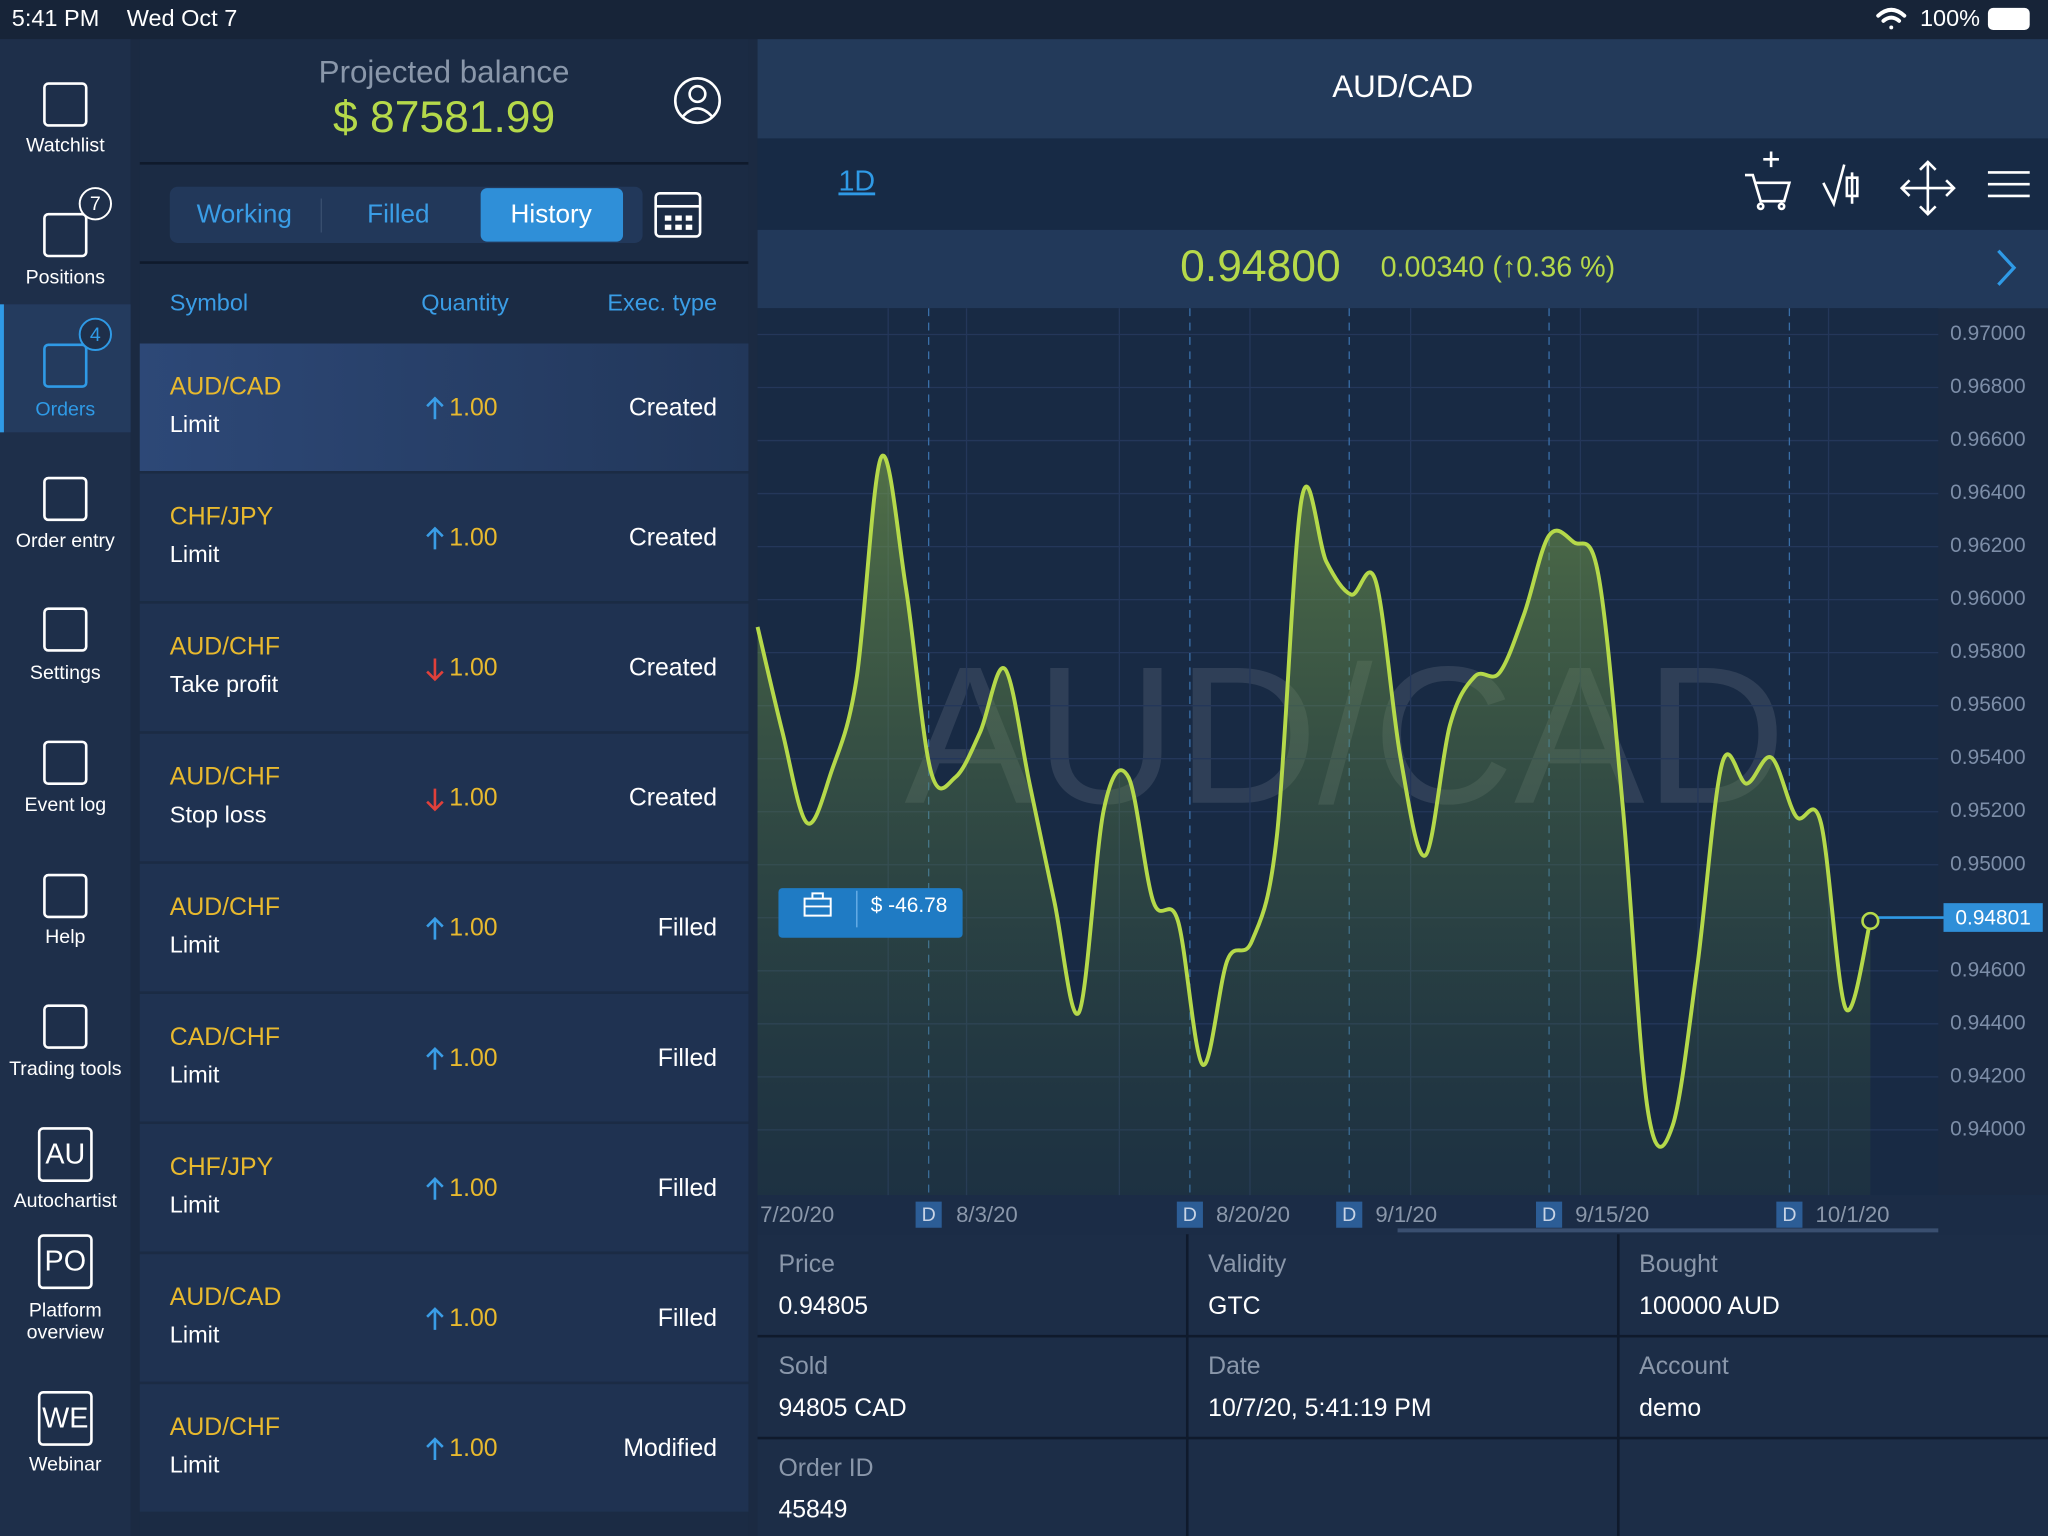  Describe the element at coordinates (66, 277) in the screenshot. I see `nav-label: Positions` at that location.